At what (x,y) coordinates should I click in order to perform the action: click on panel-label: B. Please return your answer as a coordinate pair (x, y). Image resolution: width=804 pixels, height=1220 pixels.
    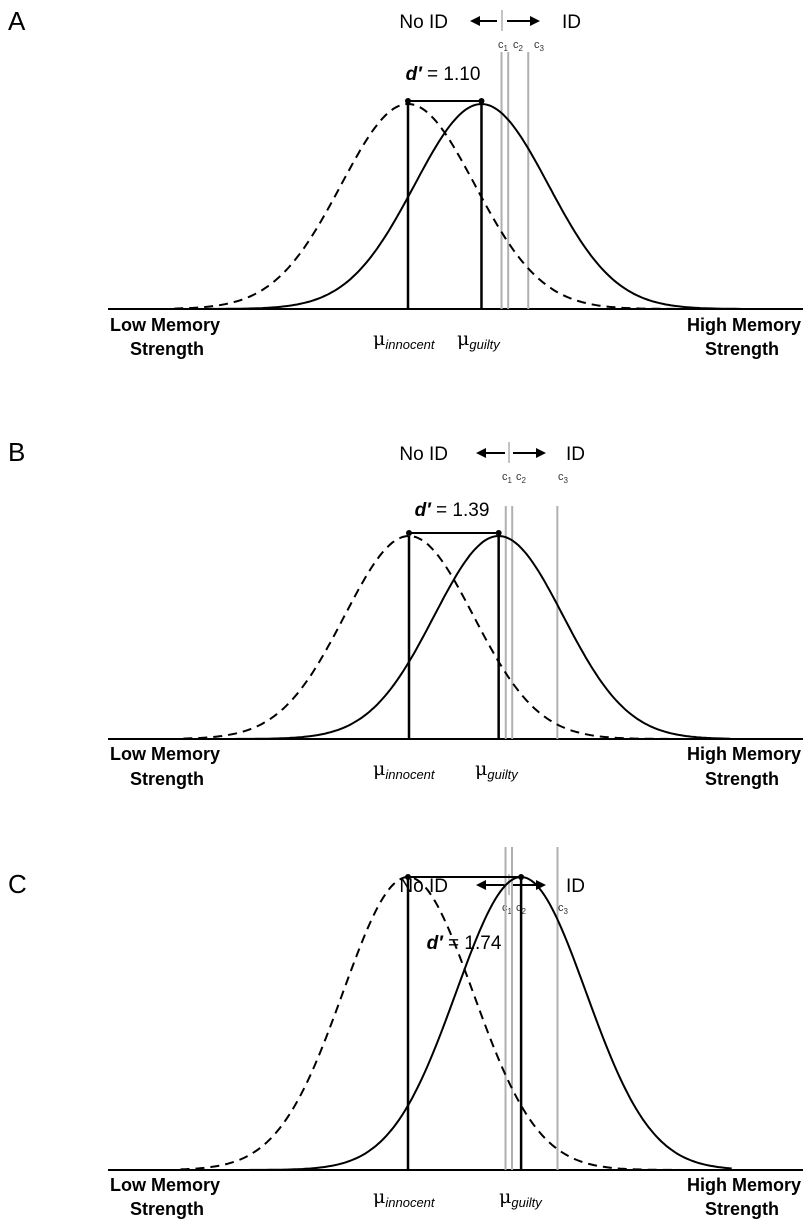
    Looking at the image, I should click on (16, 452).